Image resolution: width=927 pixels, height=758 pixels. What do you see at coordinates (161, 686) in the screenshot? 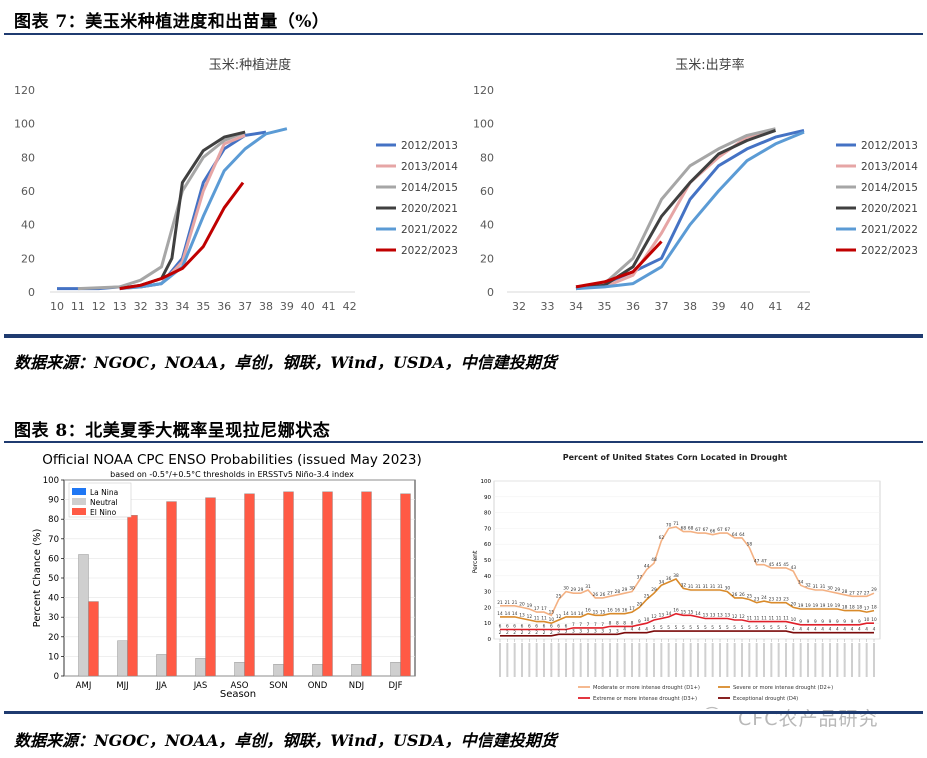
I see `x-tick-label: JJA` at bounding box center [161, 686].